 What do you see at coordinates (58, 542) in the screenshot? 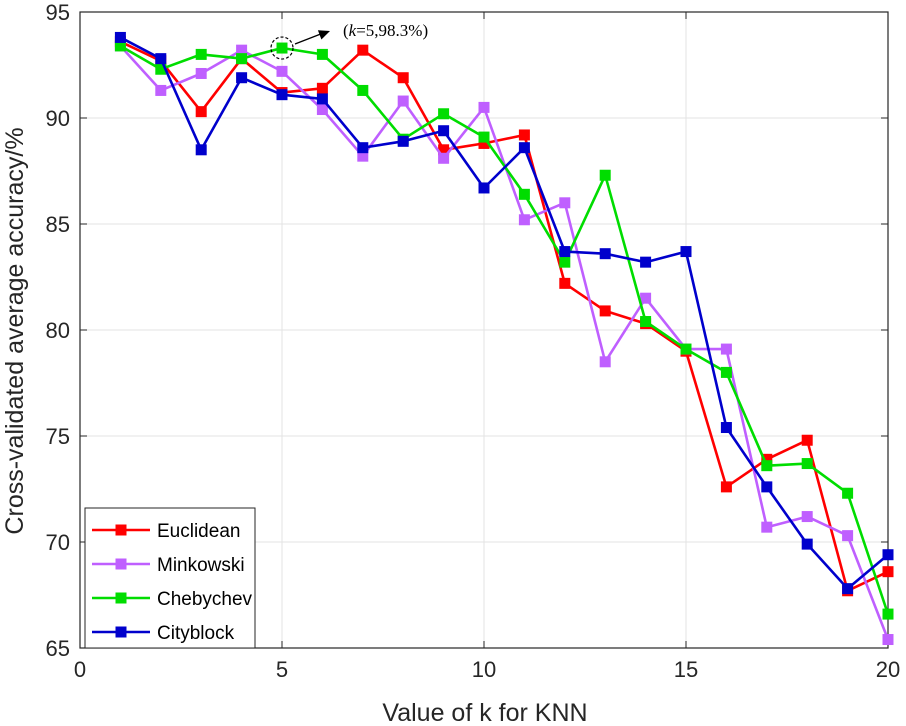
I see `y-tick-label: 70` at bounding box center [58, 542].